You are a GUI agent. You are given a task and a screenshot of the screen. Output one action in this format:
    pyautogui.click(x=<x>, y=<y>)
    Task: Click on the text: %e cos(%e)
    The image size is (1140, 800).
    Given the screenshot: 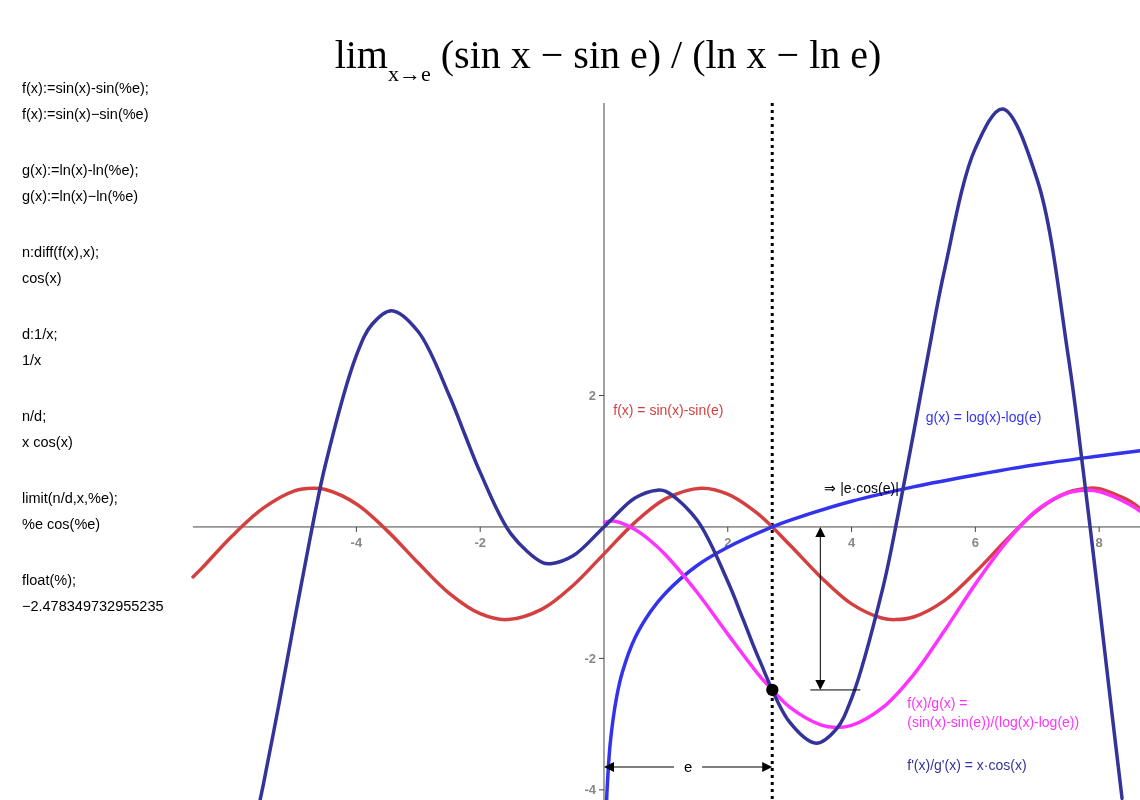 What is the action you would take?
    pyautogui.click(x=61, y=524)
    